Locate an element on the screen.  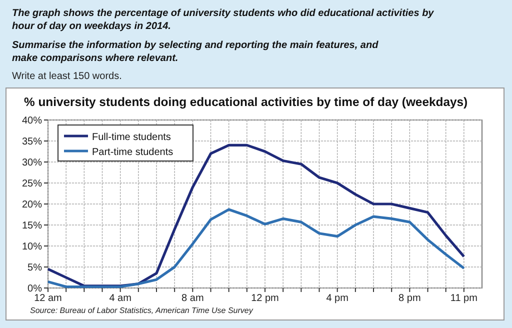
y-tick-label: 15% is located at coordinates (32, 226).